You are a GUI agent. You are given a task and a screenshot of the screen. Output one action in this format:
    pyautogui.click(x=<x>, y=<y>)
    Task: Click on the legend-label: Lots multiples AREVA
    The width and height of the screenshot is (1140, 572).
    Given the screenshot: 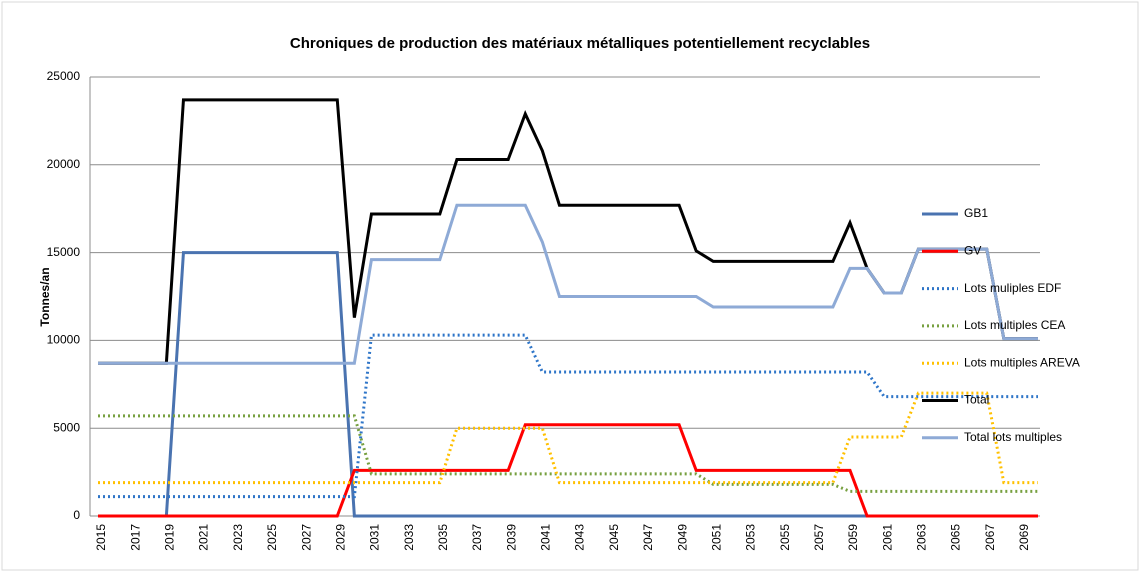 What is the action you would take?
    pyautogui.click(x=1022, y=362)
    